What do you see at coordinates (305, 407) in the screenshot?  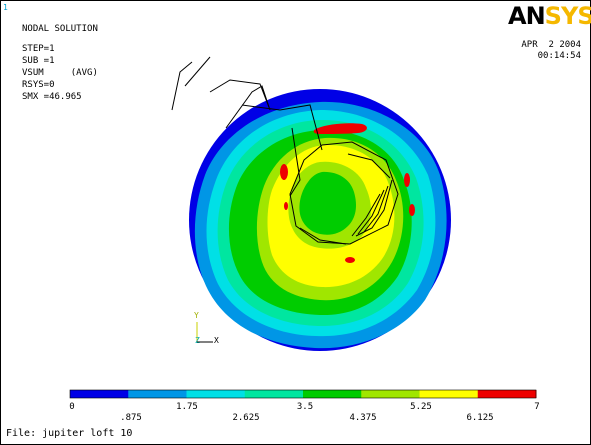 I see `legend-tick-3-5: 3.5` at bounding box center [305, 407].